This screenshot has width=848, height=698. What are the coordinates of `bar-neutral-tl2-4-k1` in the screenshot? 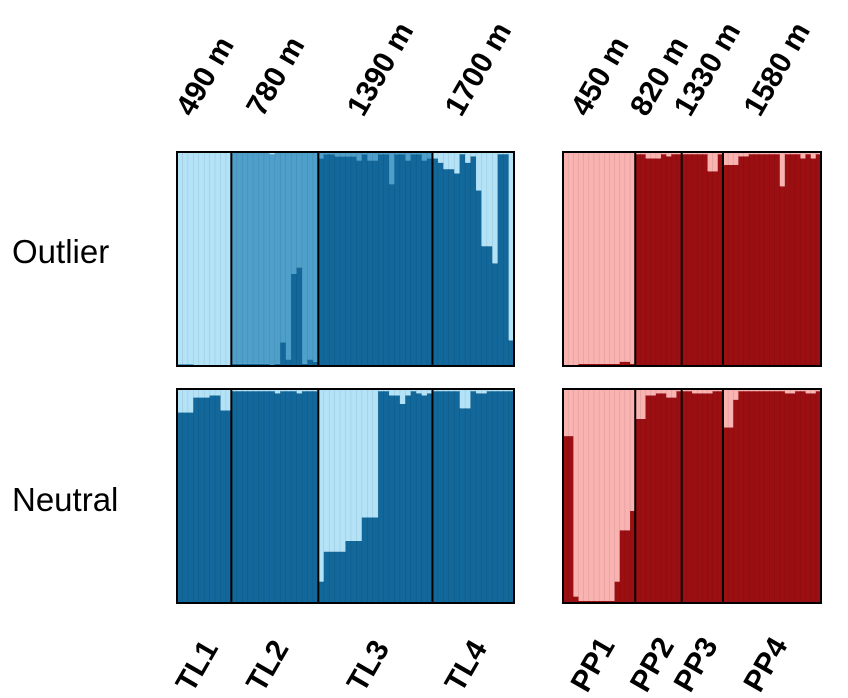 It's located at (250, 497).